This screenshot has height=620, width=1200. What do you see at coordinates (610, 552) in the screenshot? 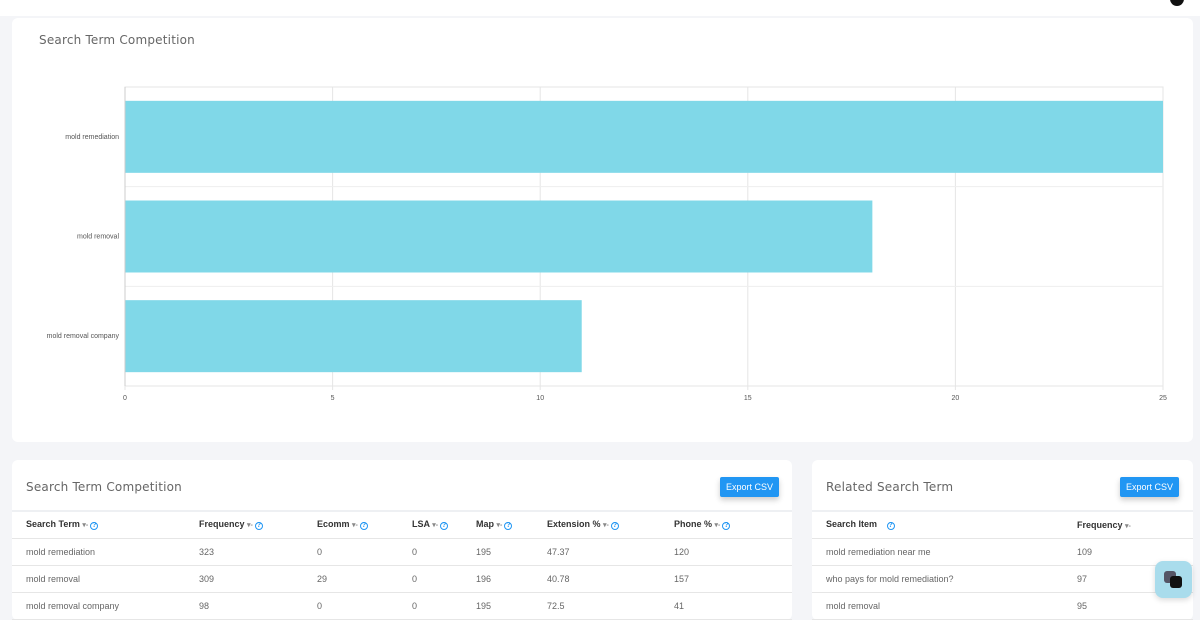
I see `table-cell: 47.37` at bounding box center [610, 552].